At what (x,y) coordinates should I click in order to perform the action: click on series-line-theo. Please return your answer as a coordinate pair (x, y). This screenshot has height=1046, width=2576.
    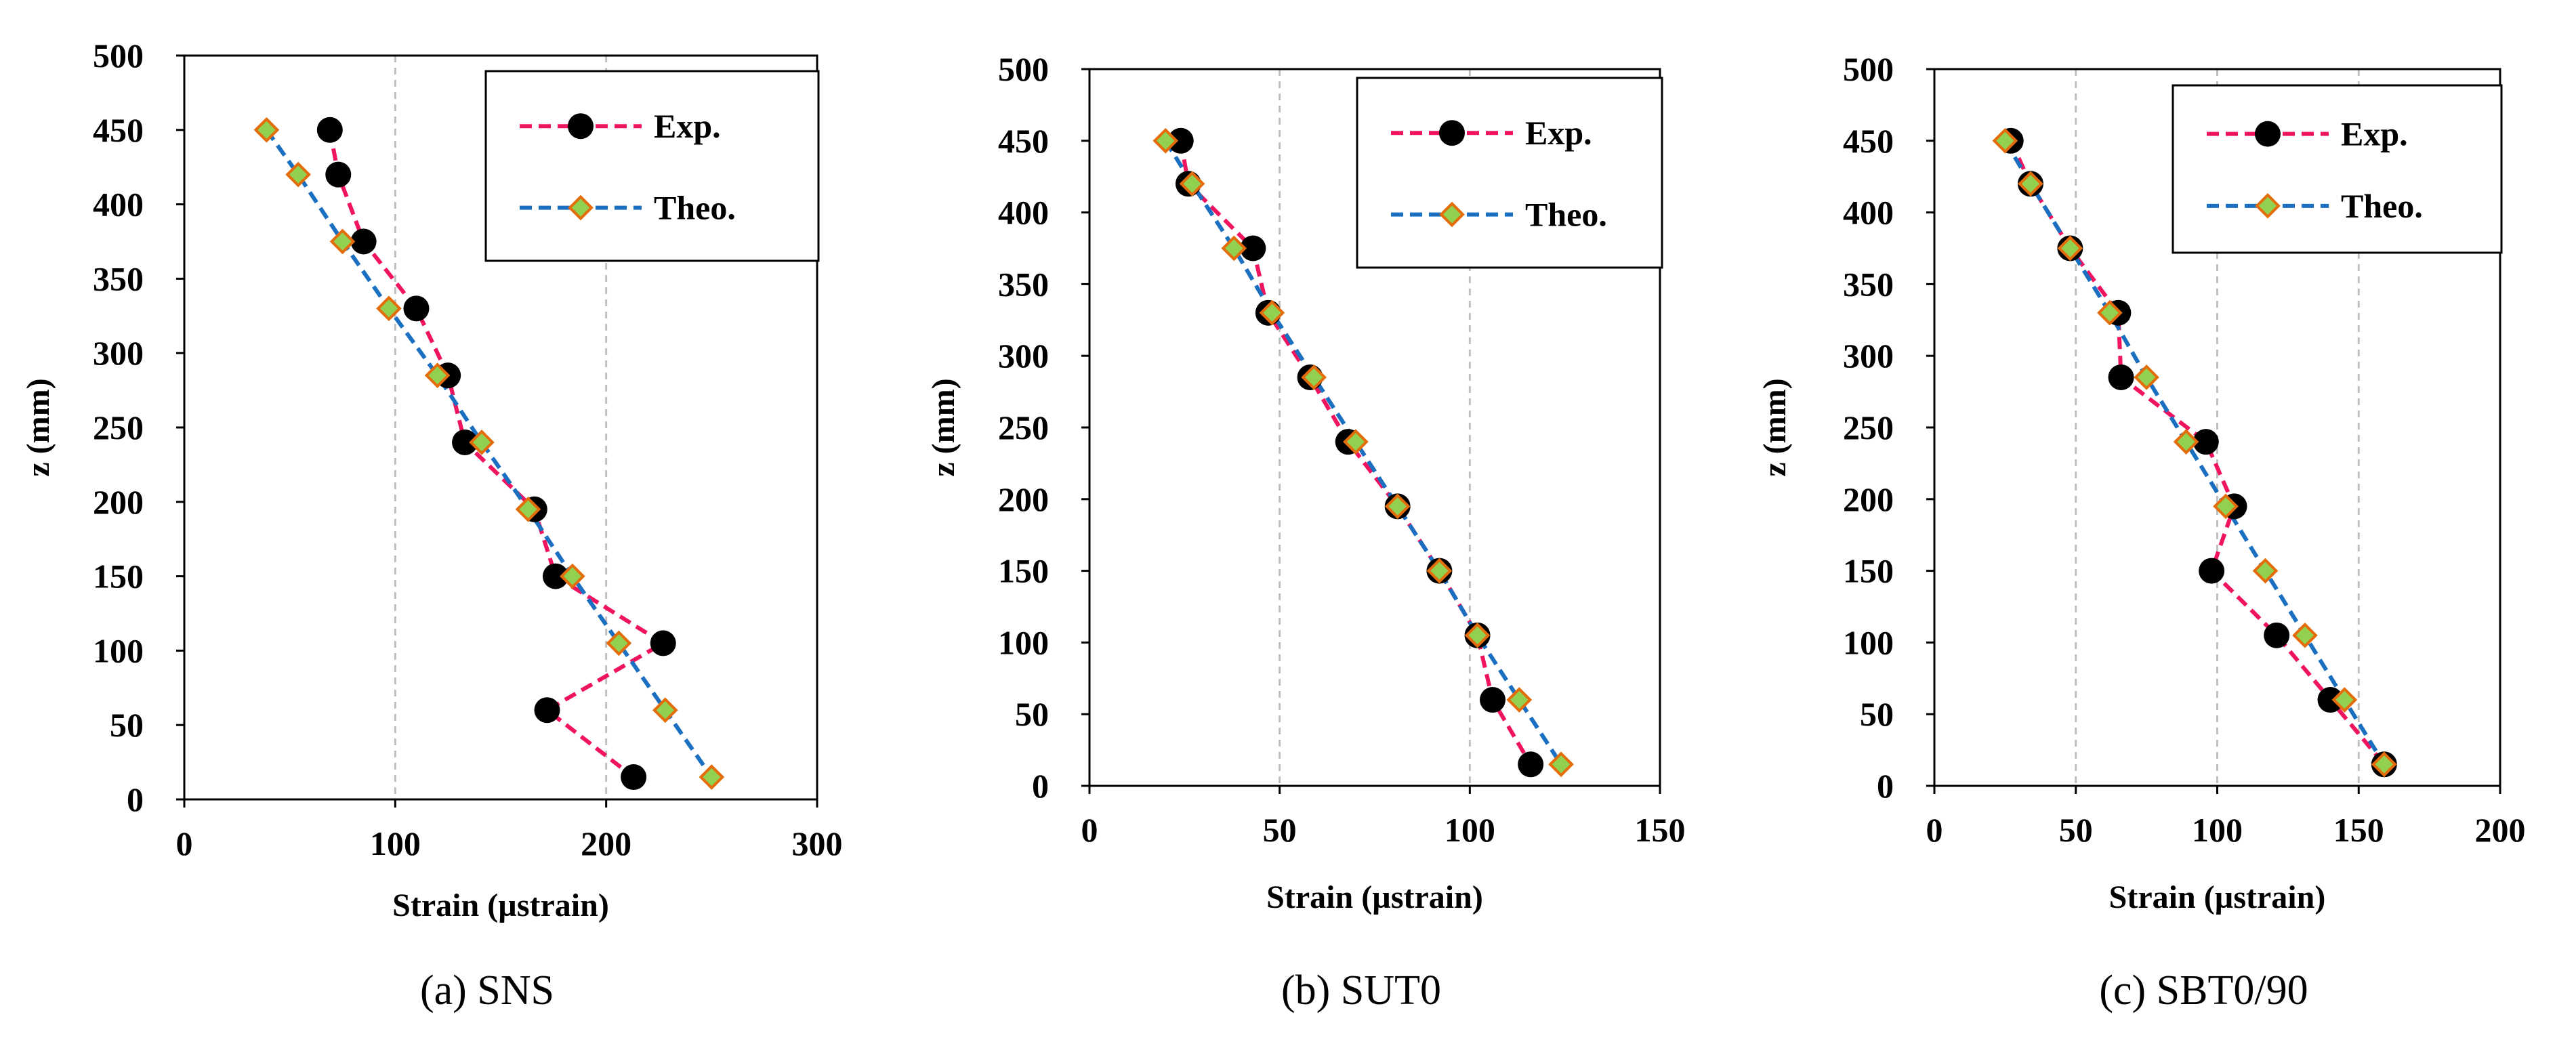
    Looking at the image, I should click on (1363, 453).